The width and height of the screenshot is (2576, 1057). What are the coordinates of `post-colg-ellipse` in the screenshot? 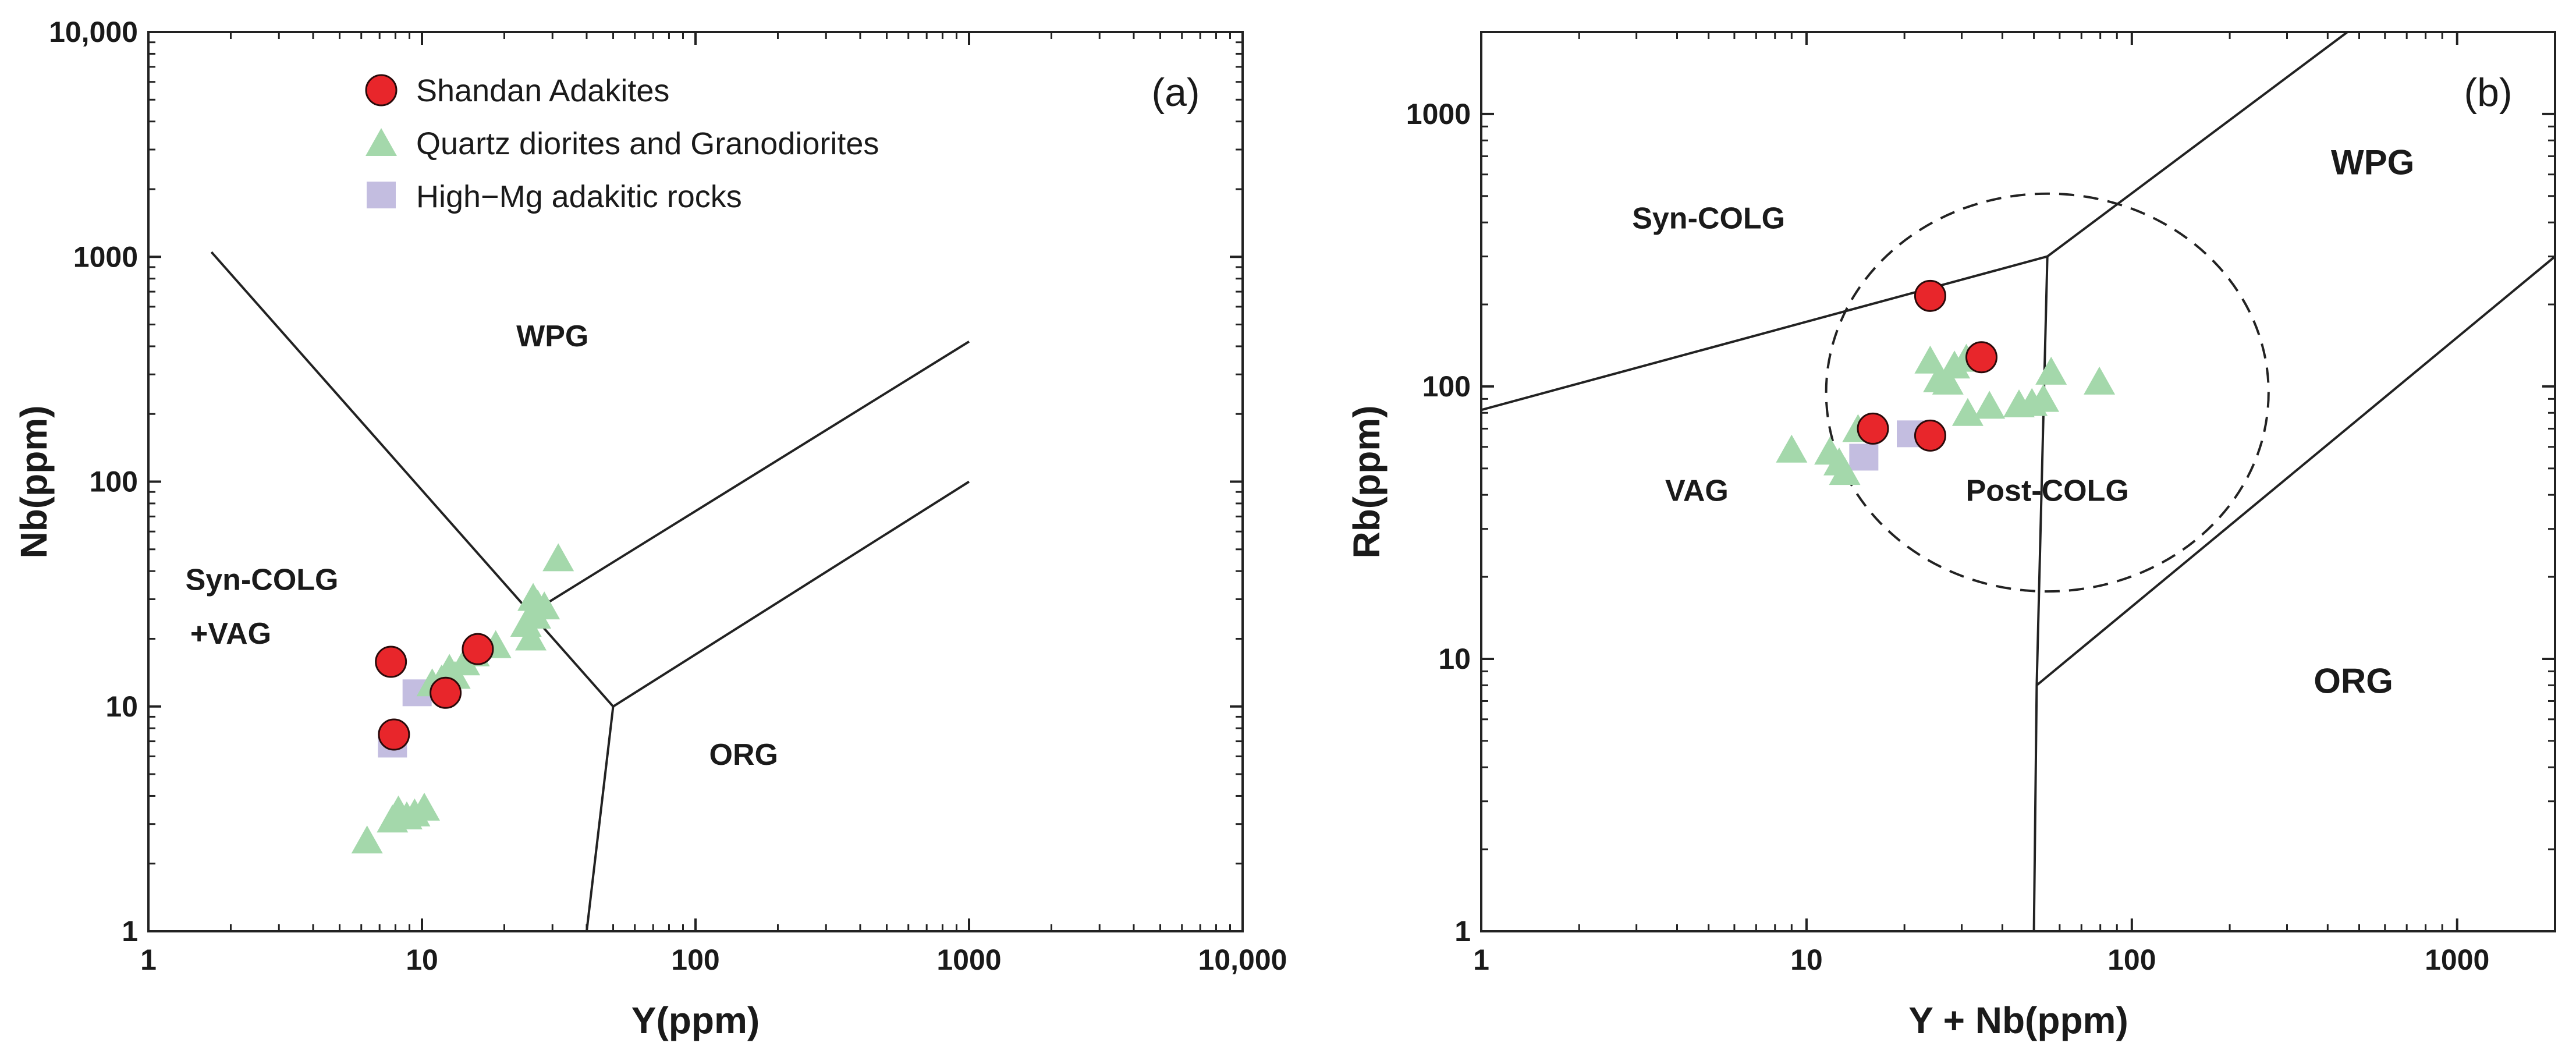 It's located at (2048, 393).